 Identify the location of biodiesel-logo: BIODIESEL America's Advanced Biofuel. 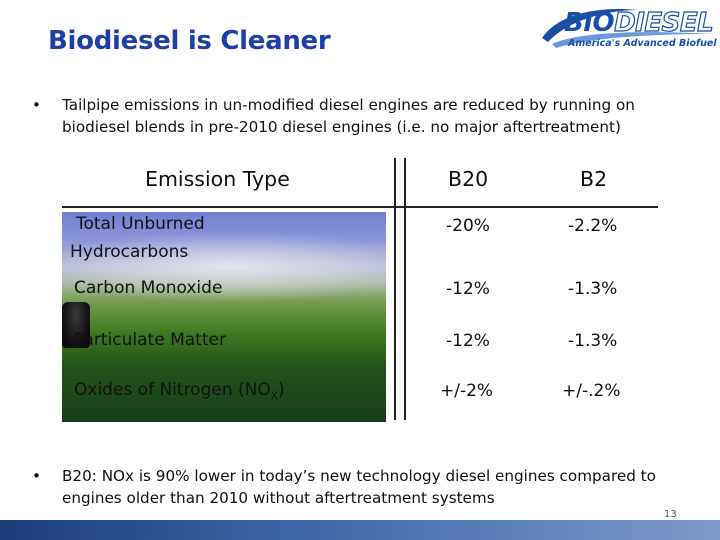
(628, 32).